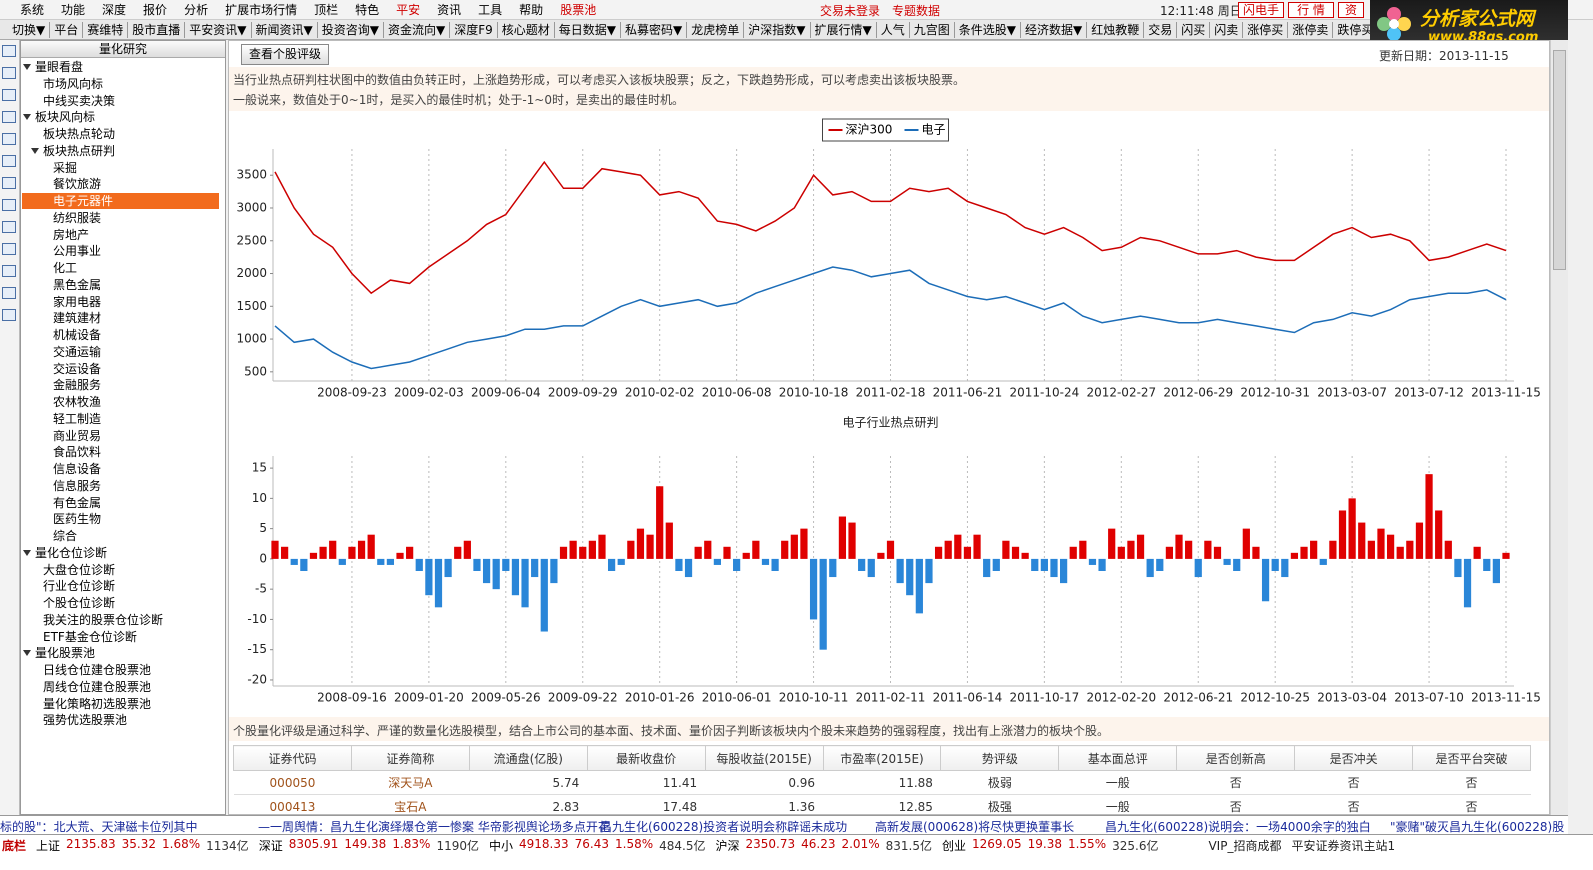 This screenshot has width=1593, height=870. Describe the element at coordinates (531, 10) in the screenshot. I see `menu-item: 帮助` at that location.